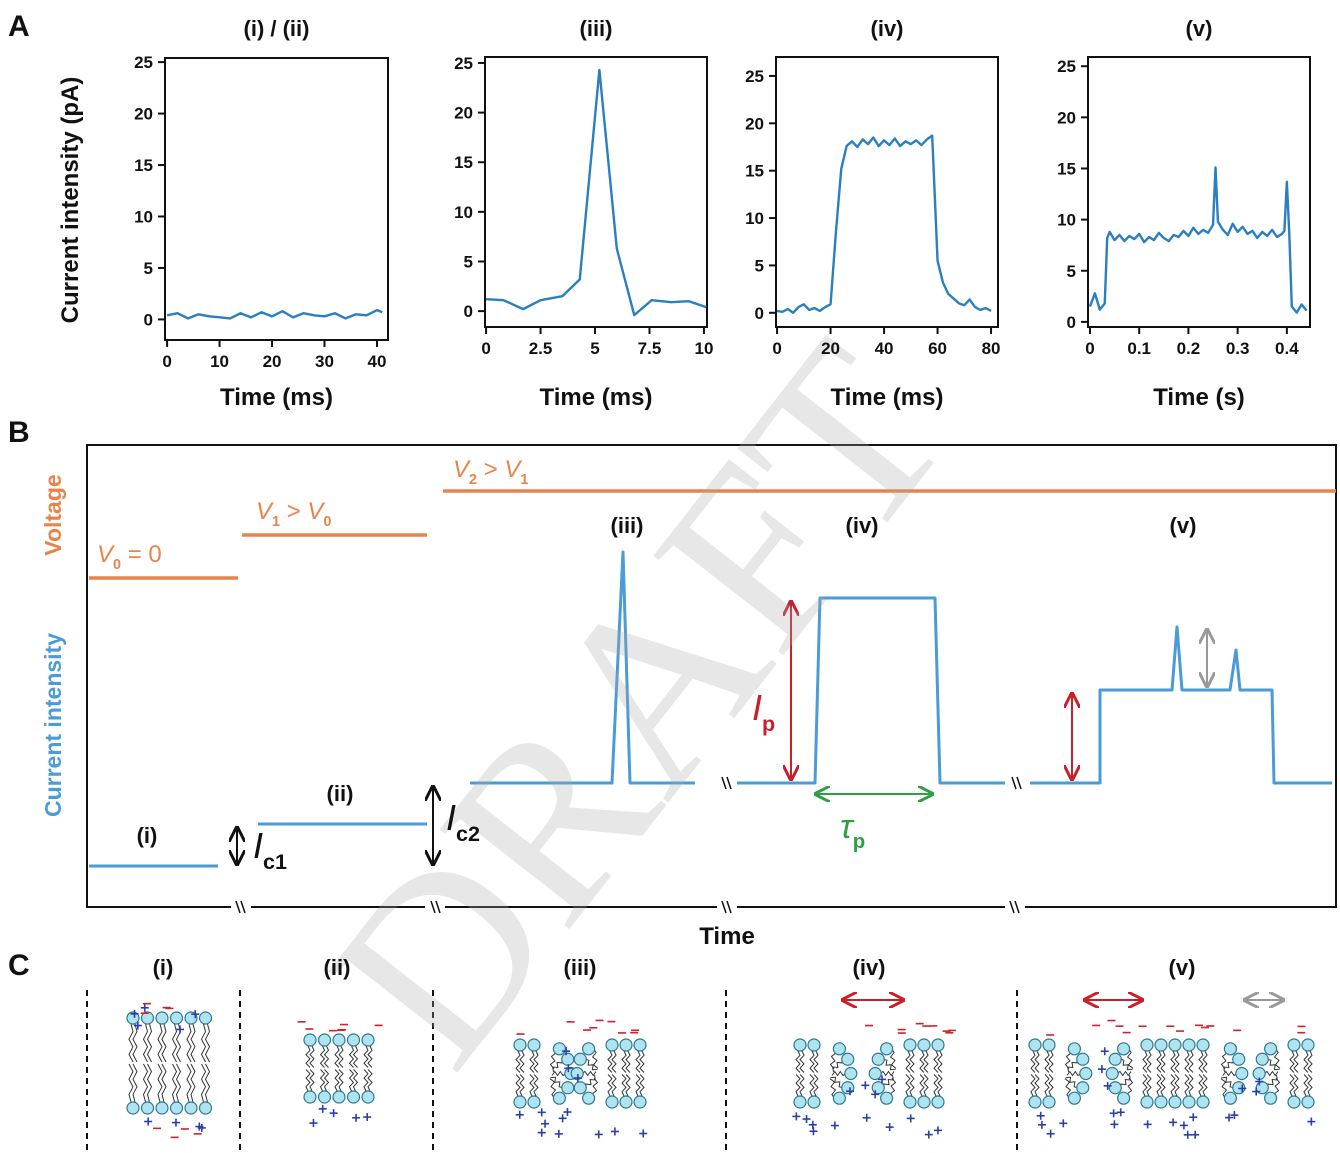  What do you see at coordinates (117, 565) in the screenshot?
I see `subscript: 0` at bounding box center [117, 565].